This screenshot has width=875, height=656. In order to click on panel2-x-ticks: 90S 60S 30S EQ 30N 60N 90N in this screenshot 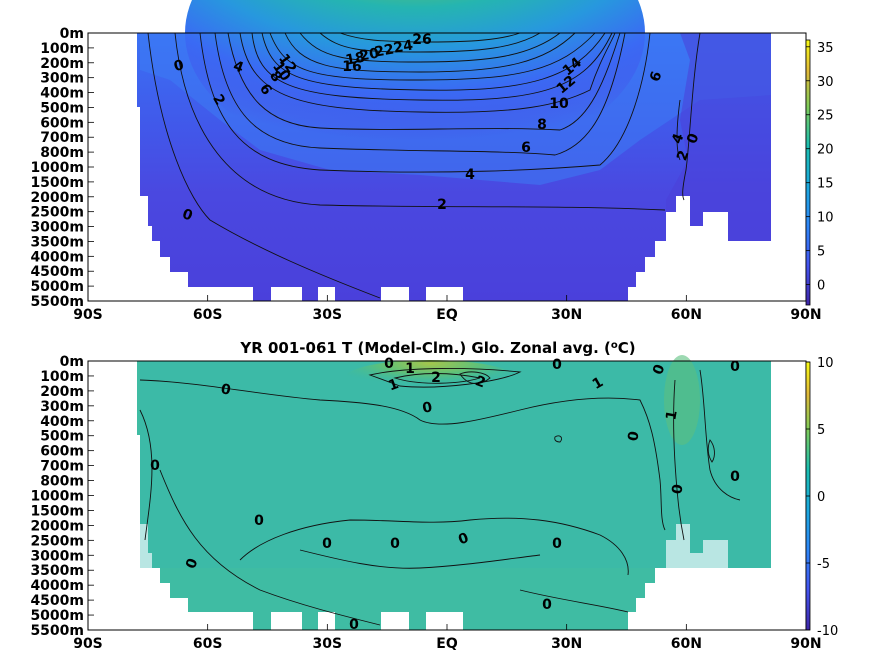, I will do `click(447, 638)`.